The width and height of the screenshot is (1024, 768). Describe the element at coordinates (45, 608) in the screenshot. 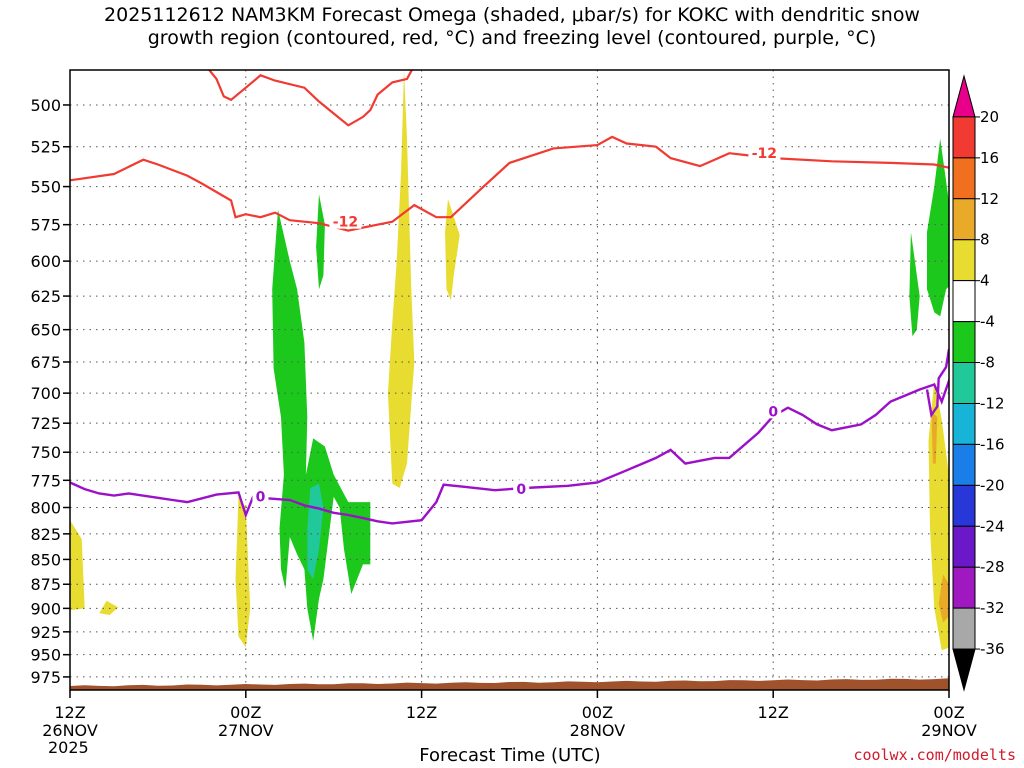

I see `y-tick-label: 900` at that location.